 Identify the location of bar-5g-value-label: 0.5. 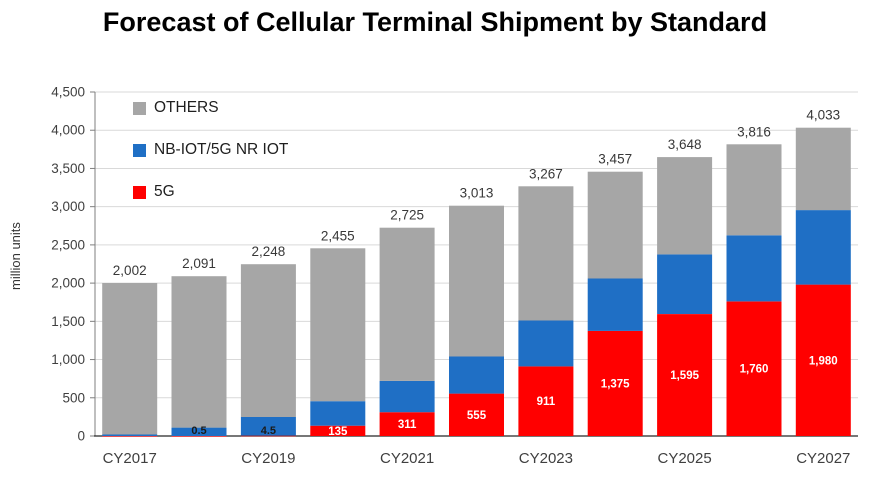
(198, 431).